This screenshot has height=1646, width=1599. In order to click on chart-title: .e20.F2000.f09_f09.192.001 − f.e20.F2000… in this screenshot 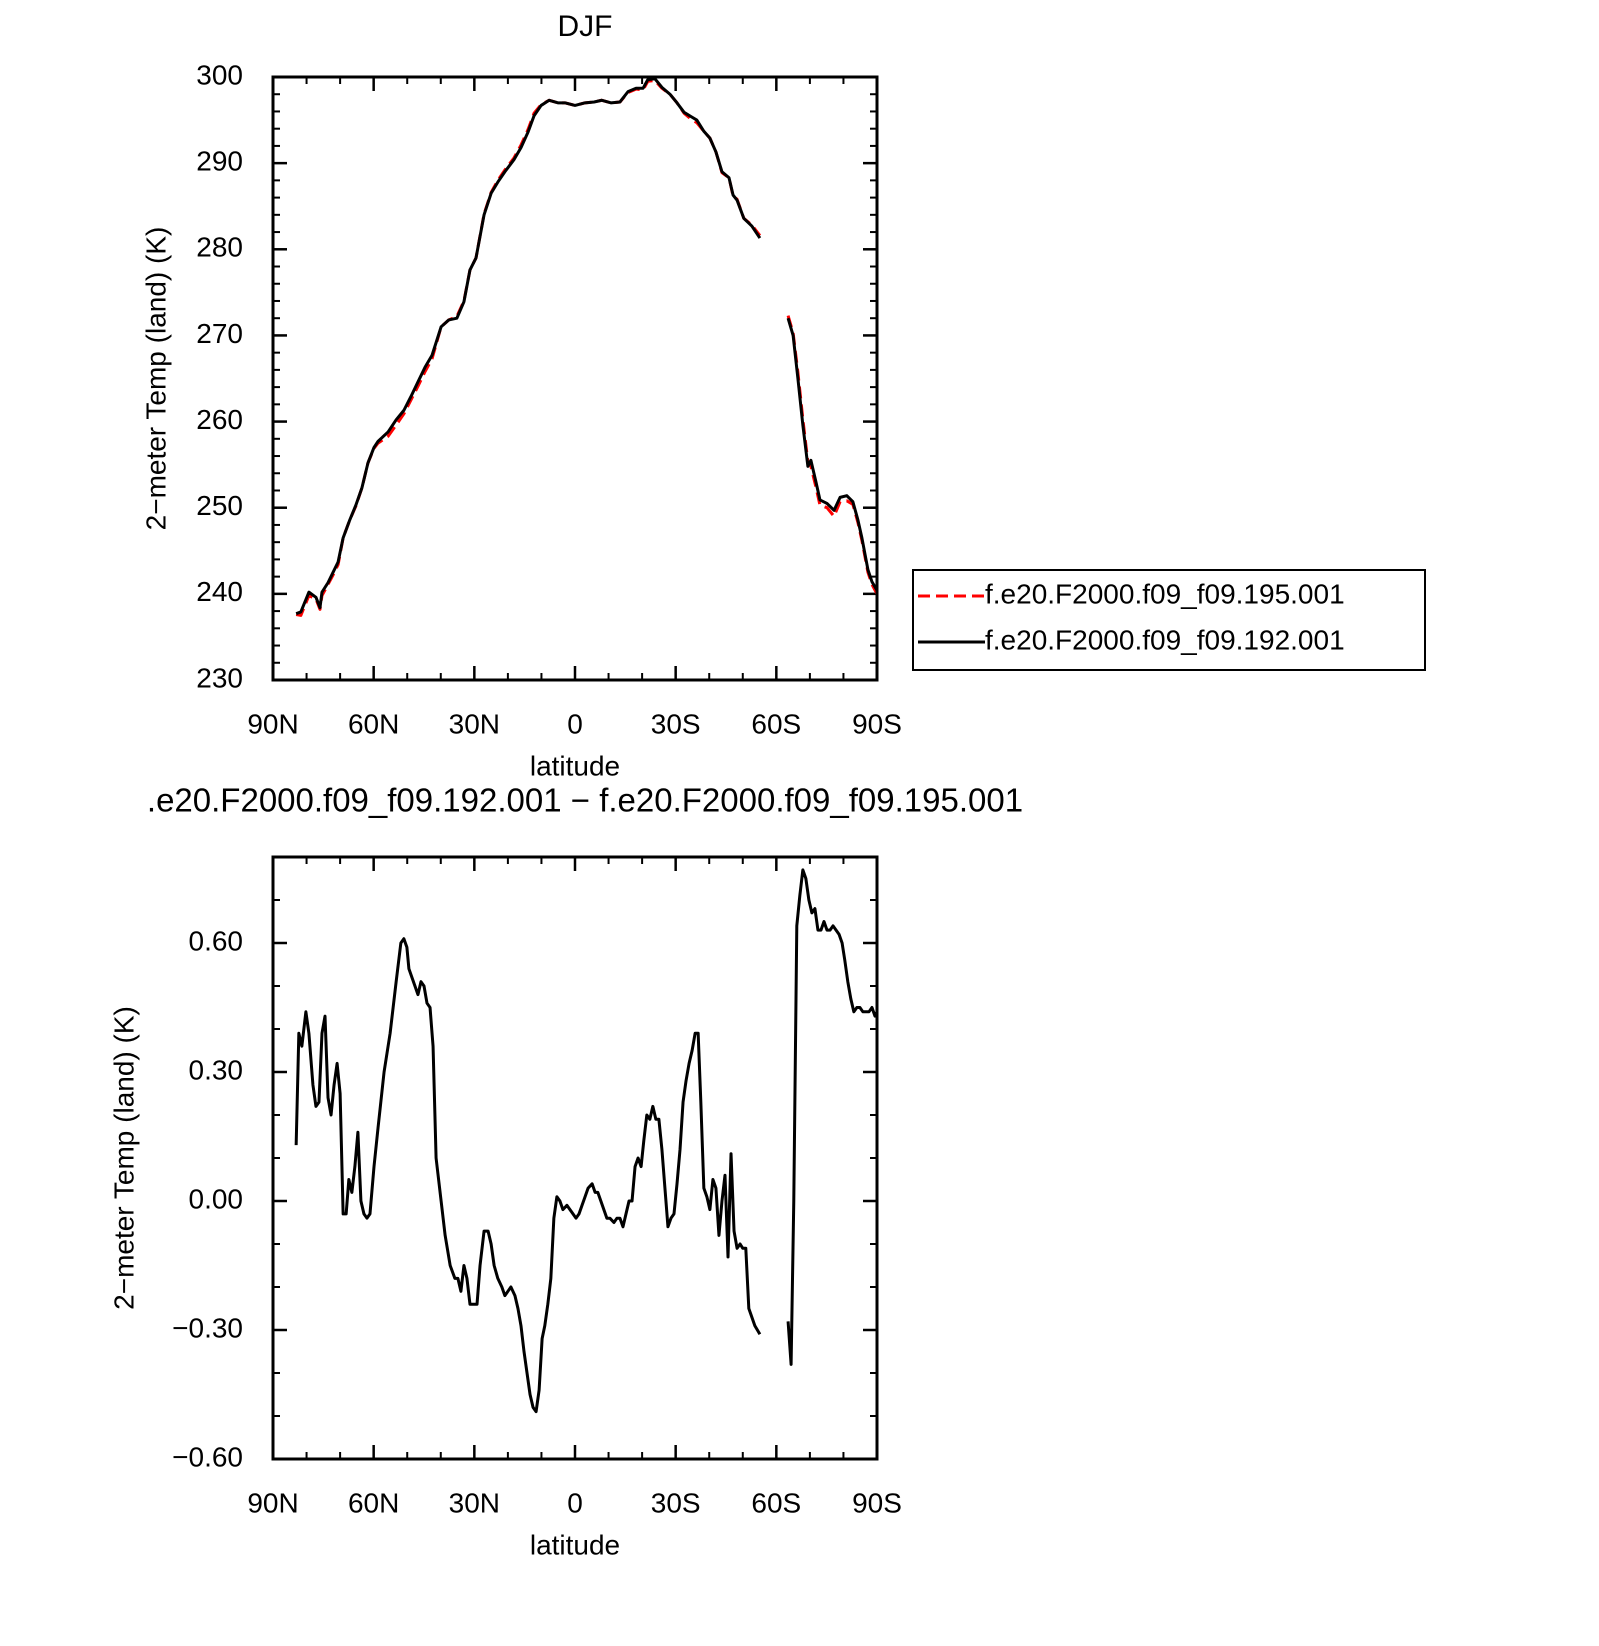, I will do `click(585, 800)`.